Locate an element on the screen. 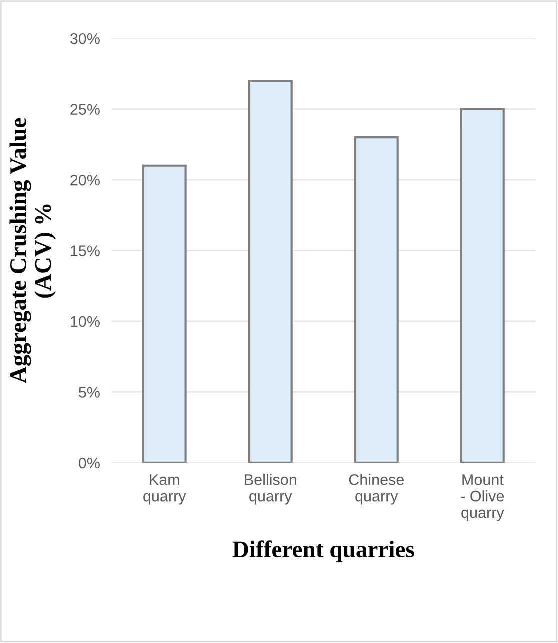  y-tick-label: 20% is located at coordinates (85, 180).